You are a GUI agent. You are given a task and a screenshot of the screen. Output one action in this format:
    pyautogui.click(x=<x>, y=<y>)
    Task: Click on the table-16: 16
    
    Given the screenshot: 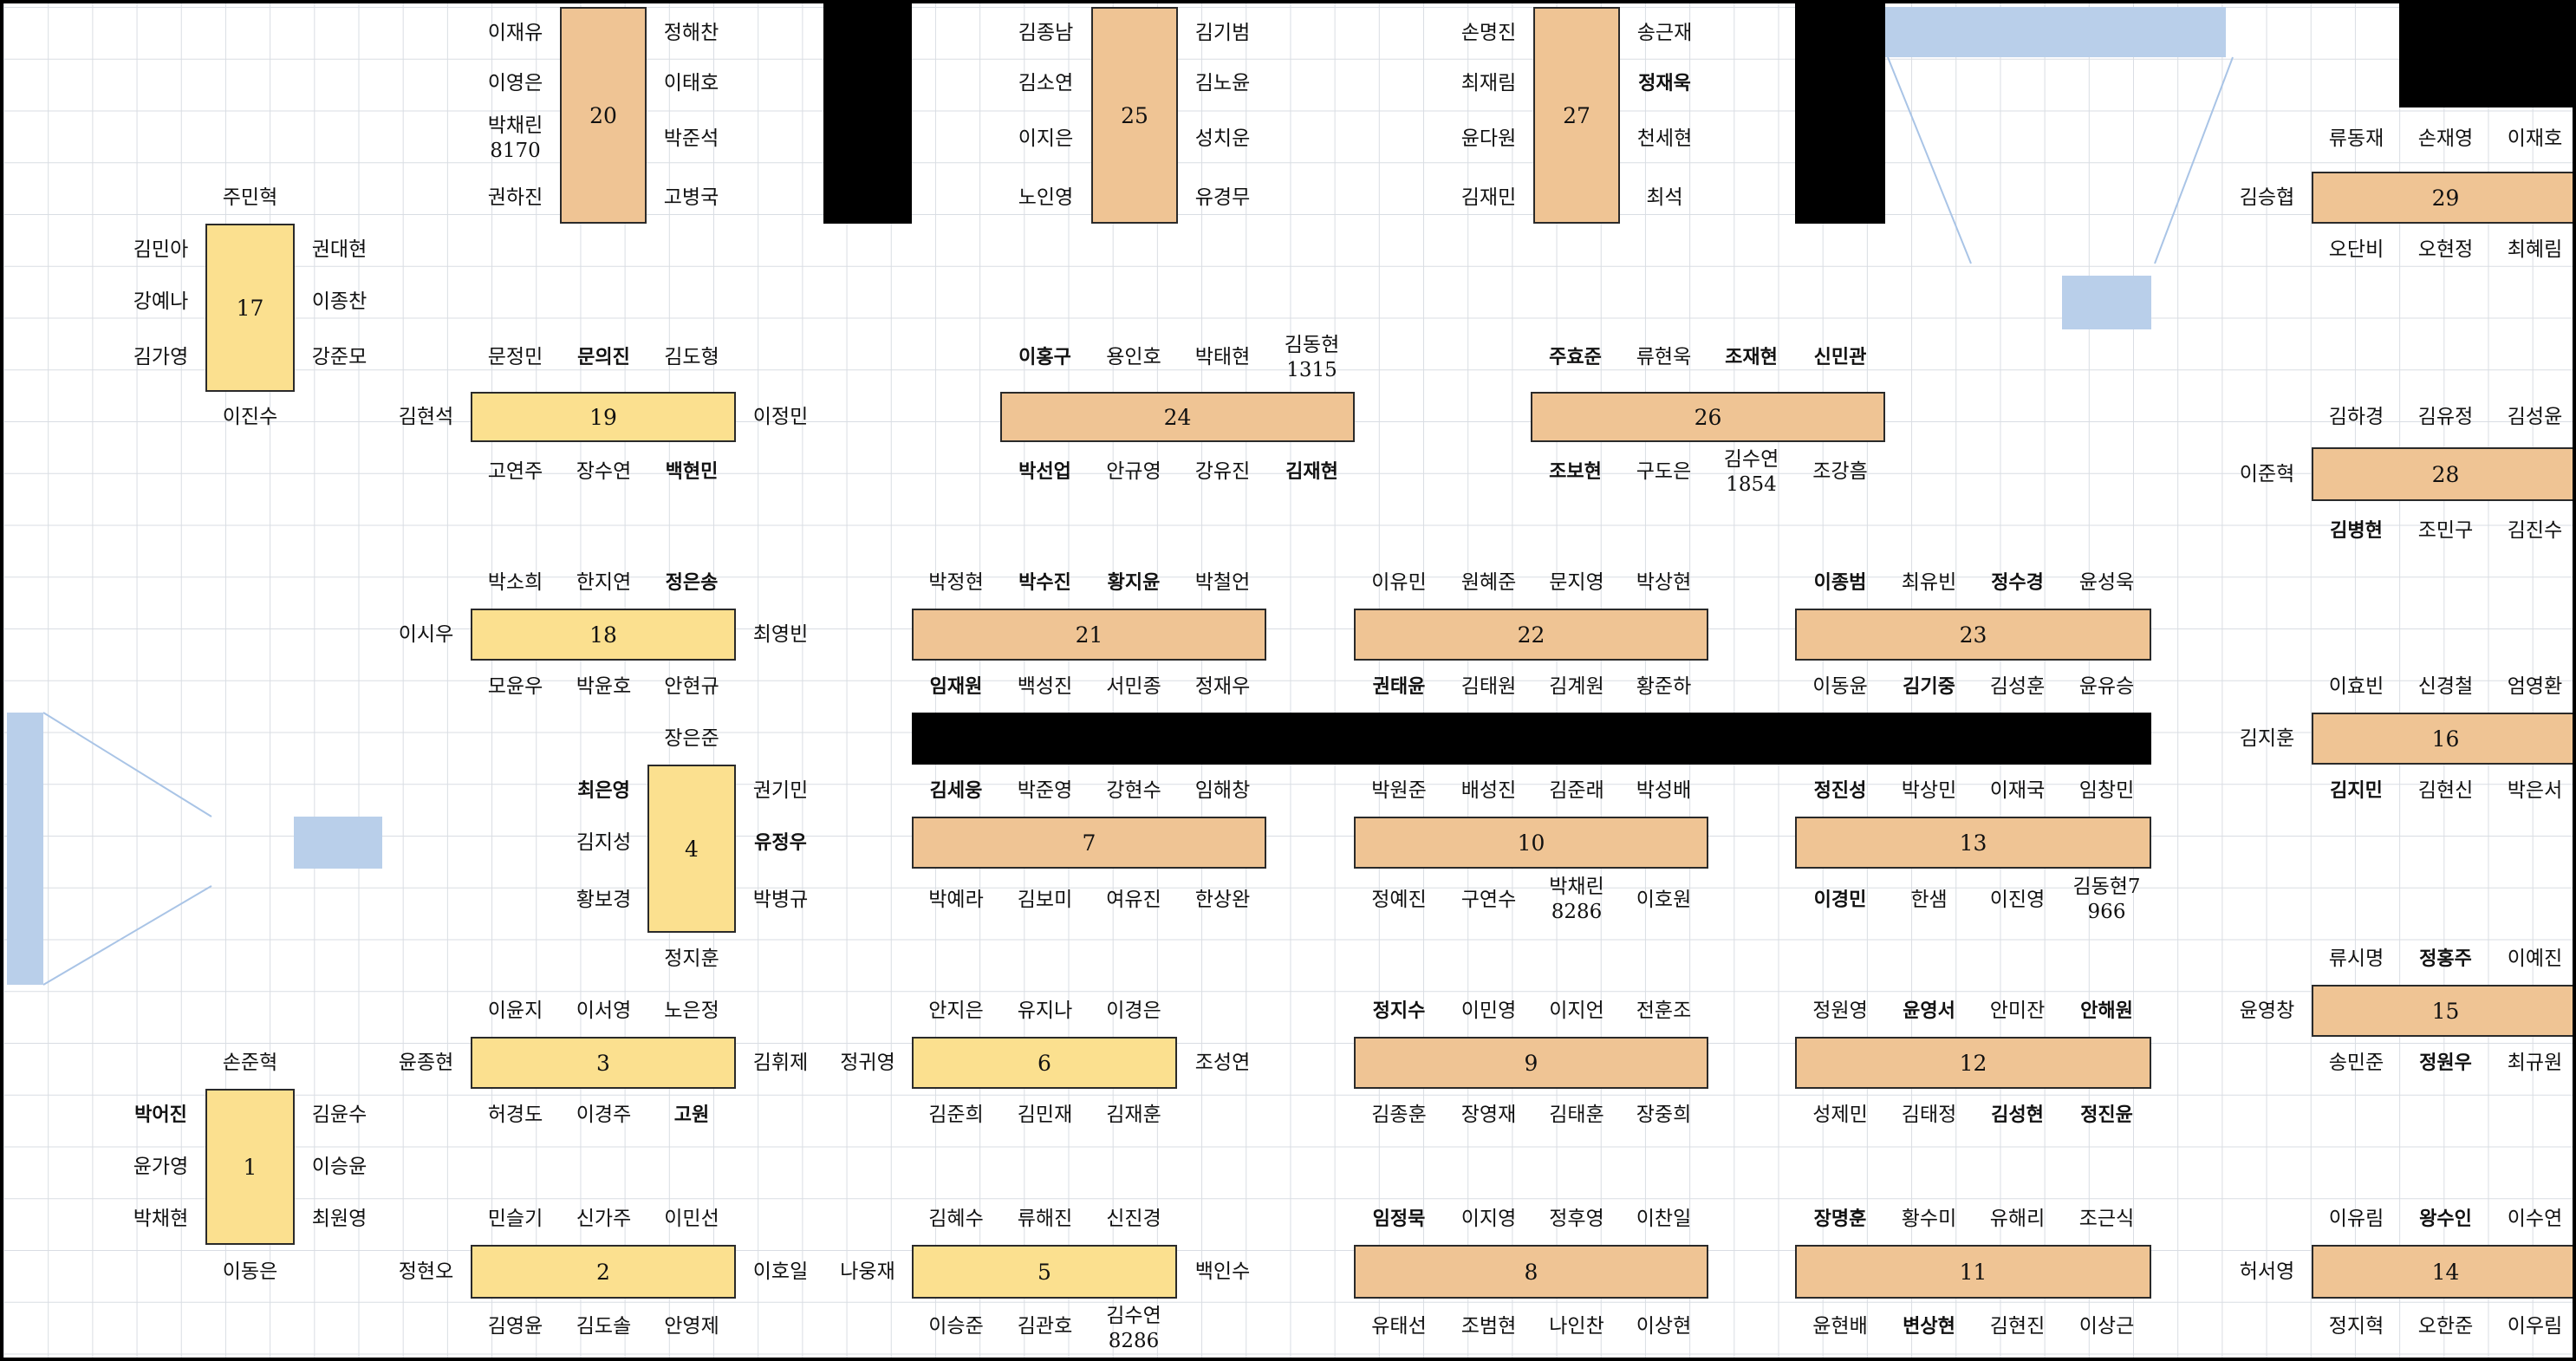 What is the action you would take?
    pyautogui.click(x=2442, y=739)
    